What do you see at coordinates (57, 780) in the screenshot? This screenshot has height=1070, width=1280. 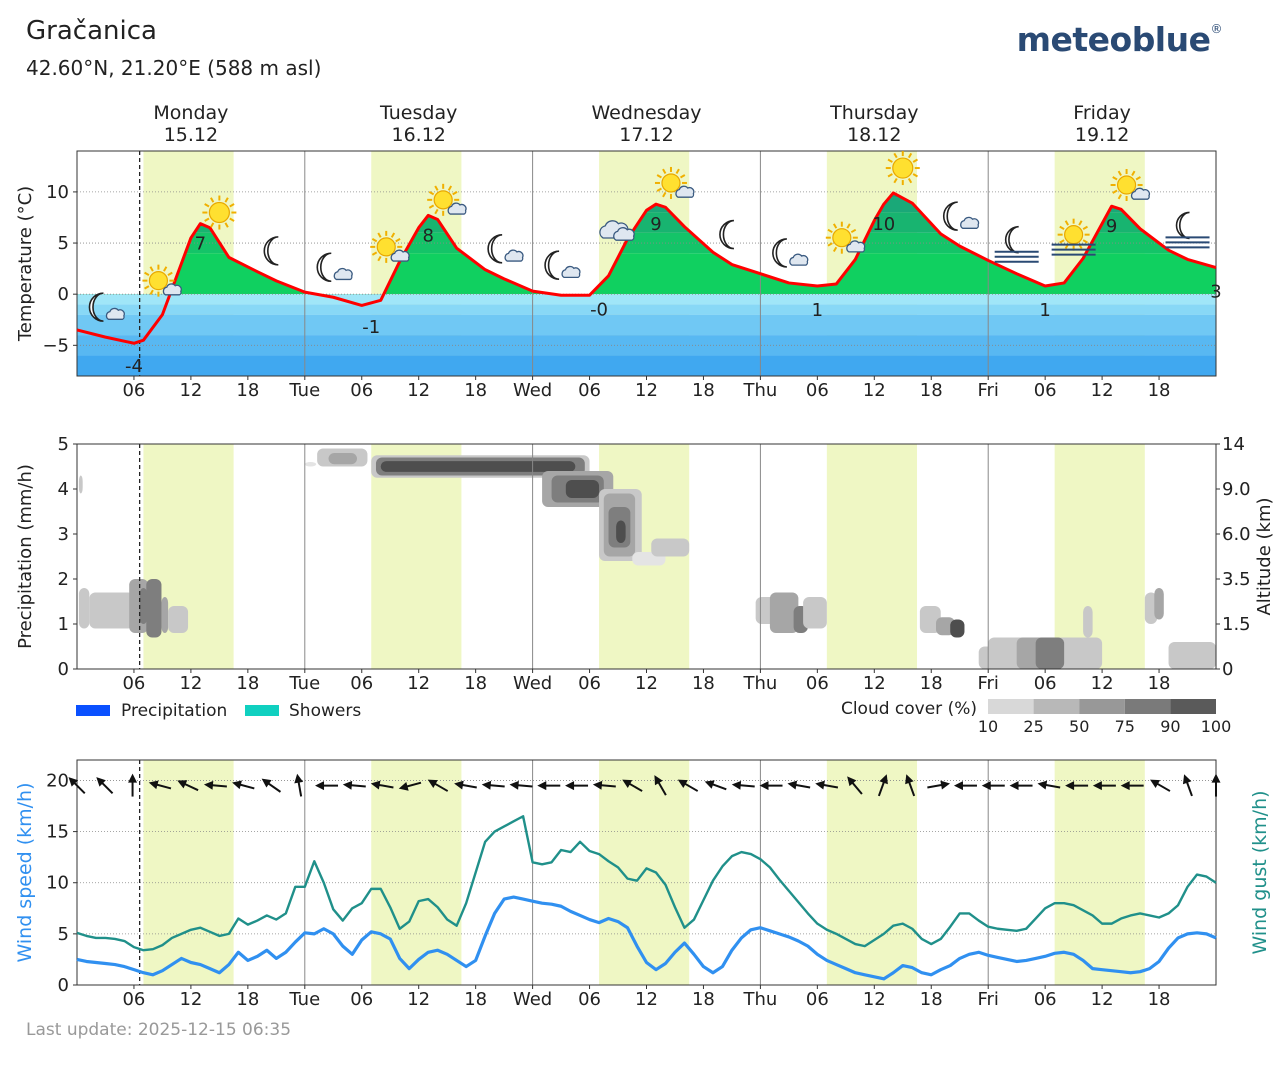 I see `y-tick-label: 20` at bounding box center [57, 780].